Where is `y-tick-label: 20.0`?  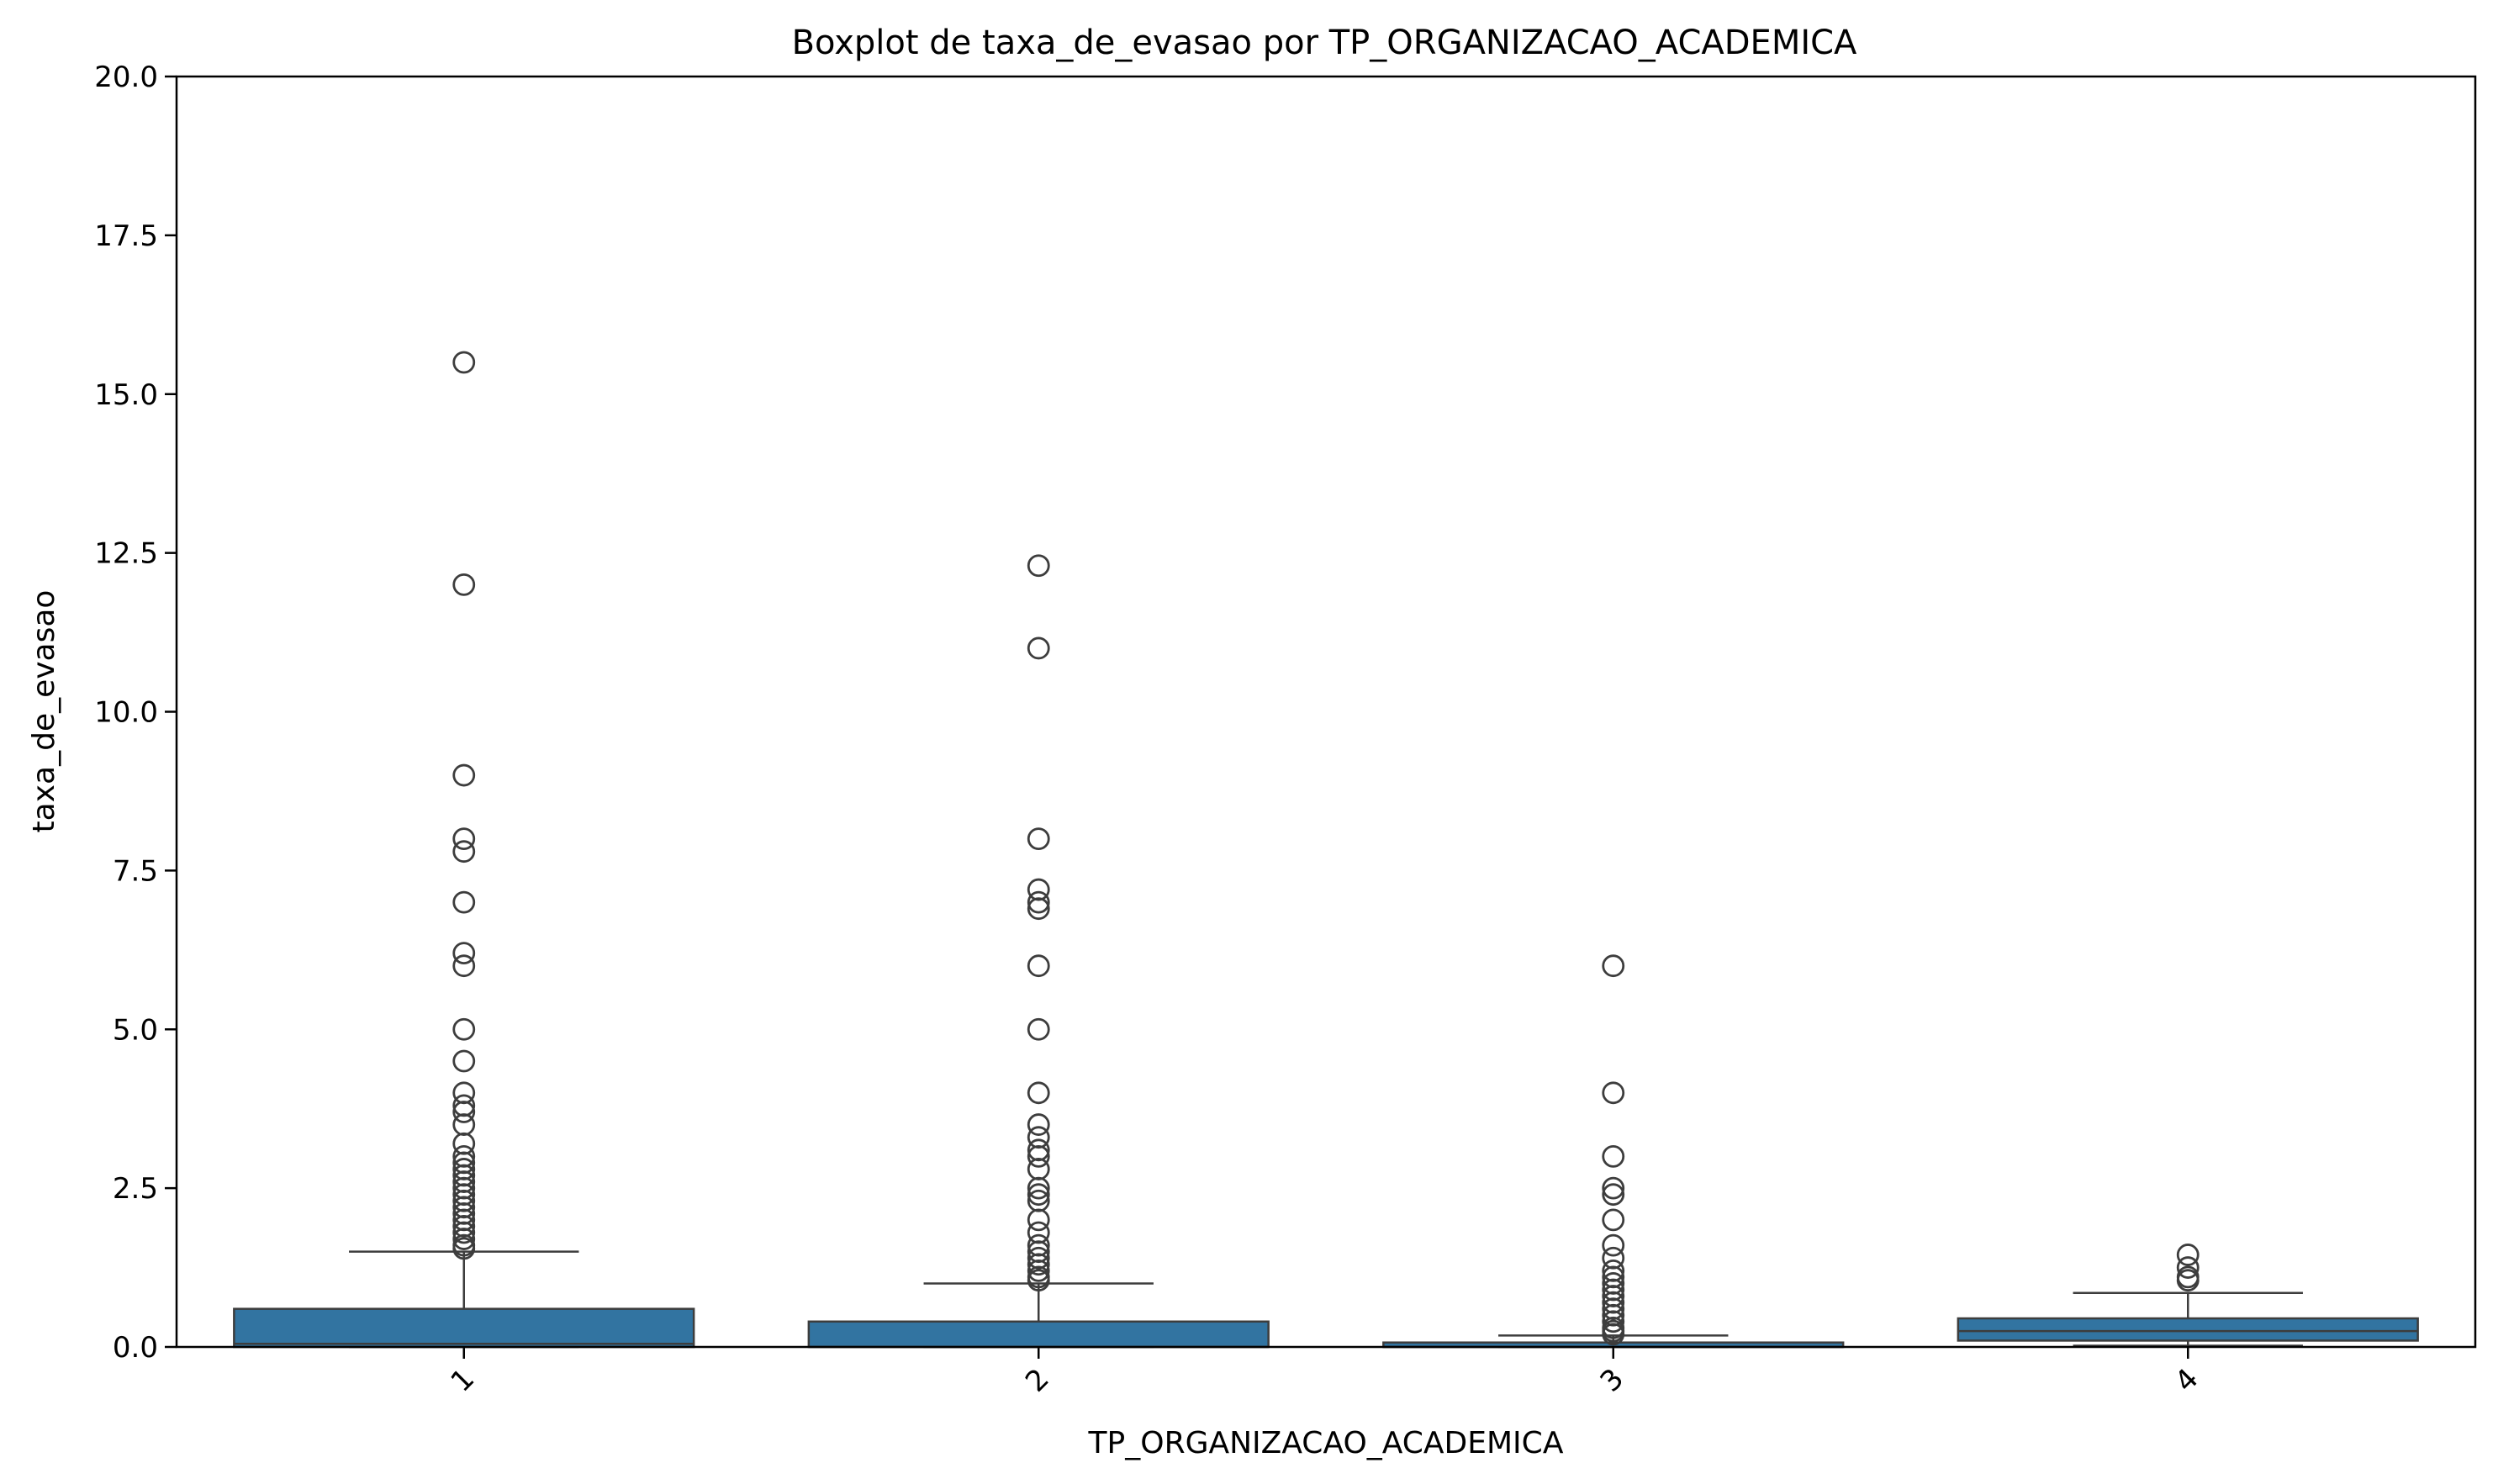 y-tick-label: 20.0 is located at coordinates (126, 77).